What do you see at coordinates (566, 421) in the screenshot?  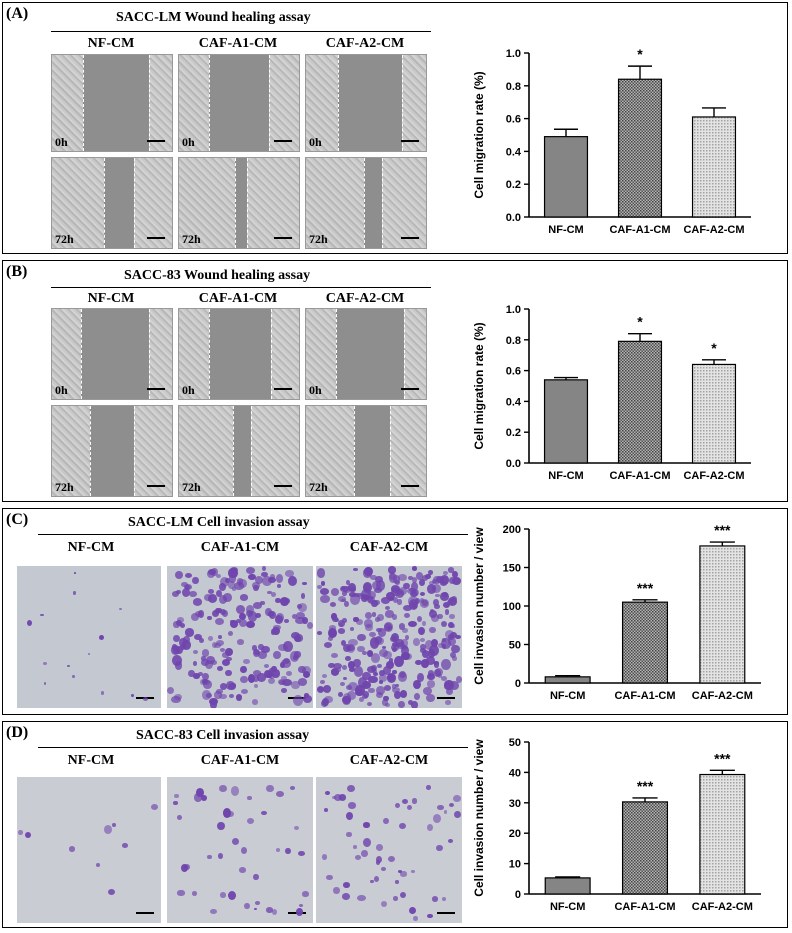 I see `bar-nf-cm` at bounding box center [566, 421].